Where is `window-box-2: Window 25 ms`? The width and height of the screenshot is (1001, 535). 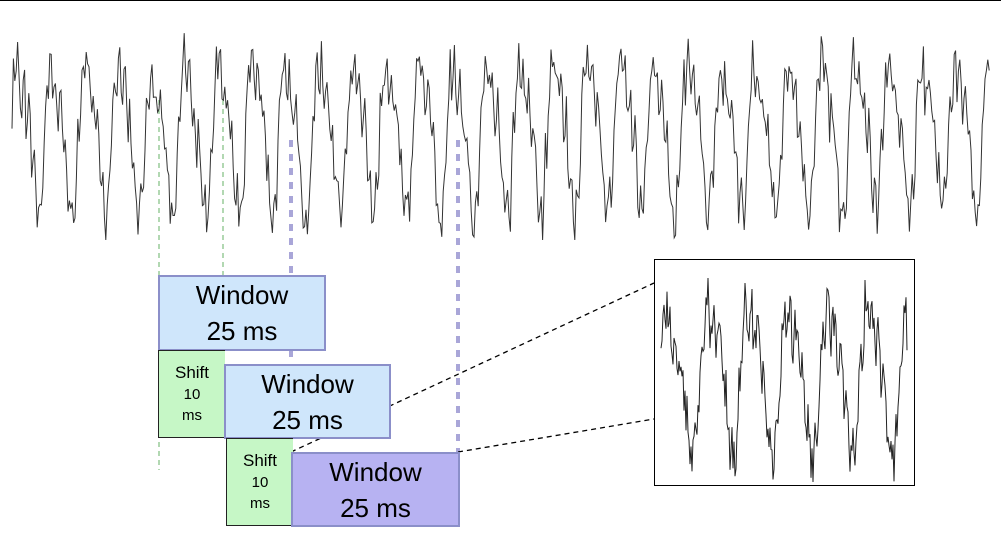 window-box-2: Window 25 ms is located at coordinates (307, 401).